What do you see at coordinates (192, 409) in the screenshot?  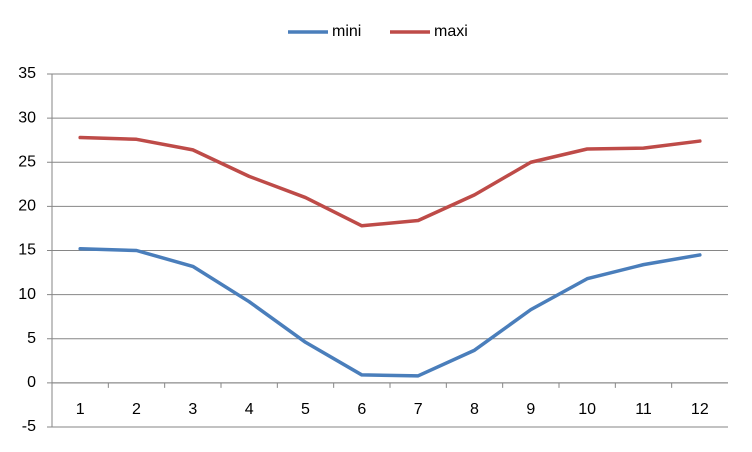 I see `x-tick-label: 3` at bounding box center [192, 409].